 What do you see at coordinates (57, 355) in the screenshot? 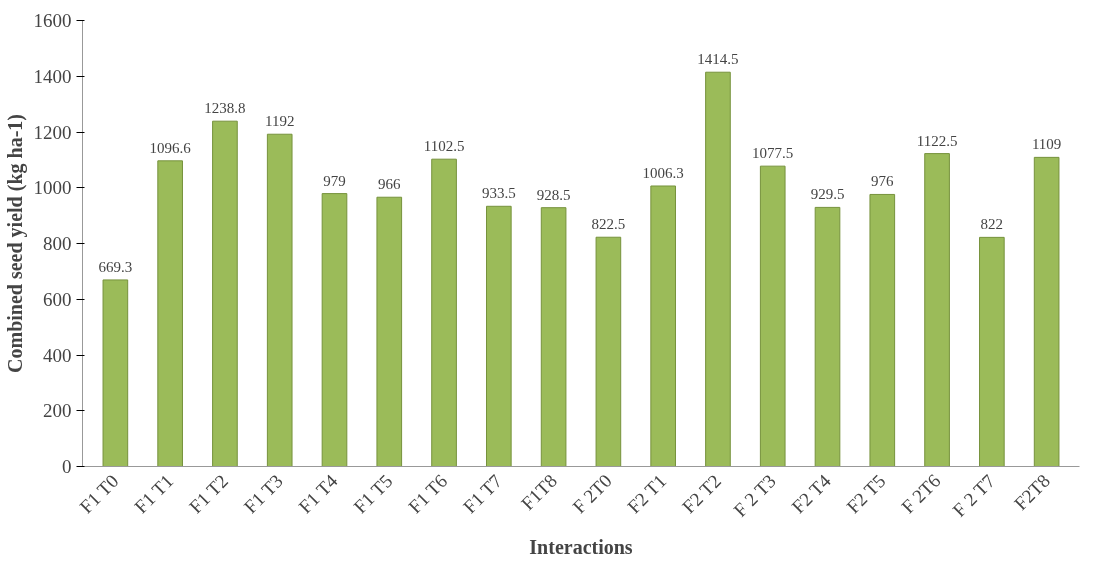
I see `y-tick-label: 400` at bounding box center [57, 355].